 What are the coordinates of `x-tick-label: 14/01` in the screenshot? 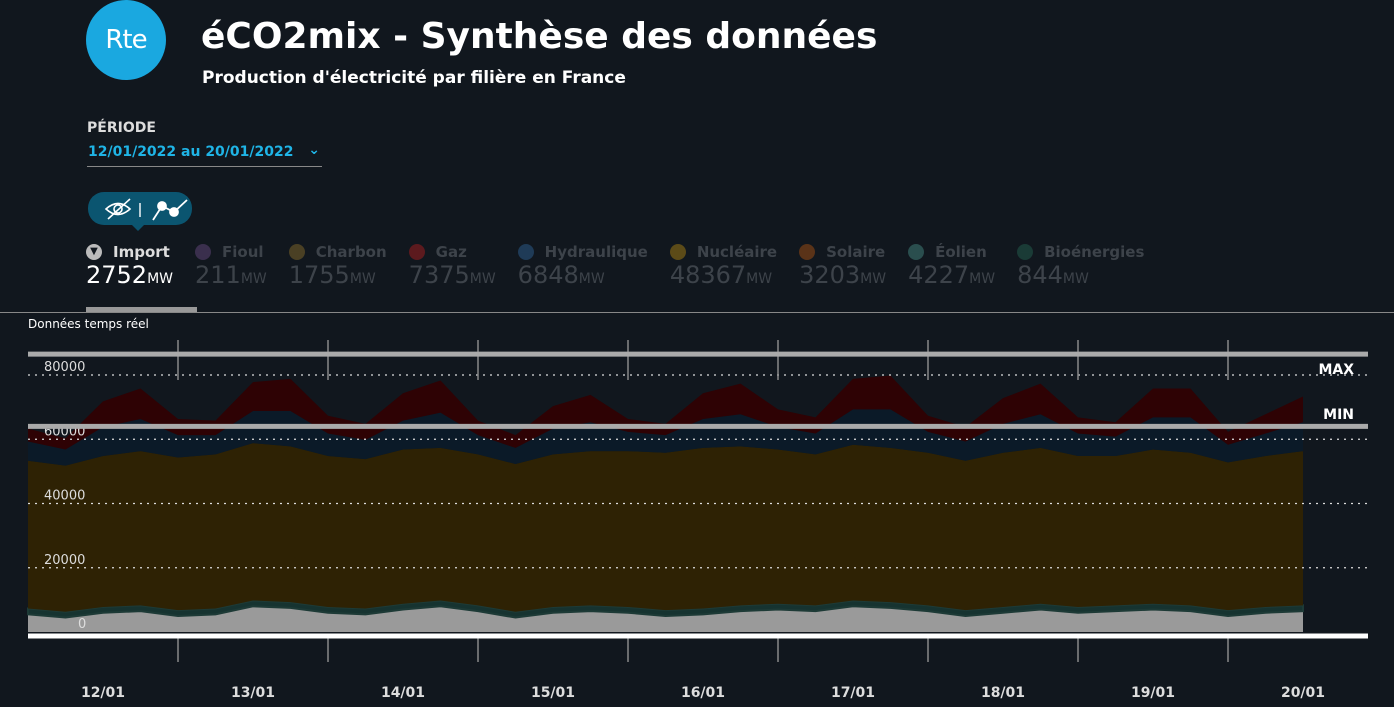 It's located at (403, 693).